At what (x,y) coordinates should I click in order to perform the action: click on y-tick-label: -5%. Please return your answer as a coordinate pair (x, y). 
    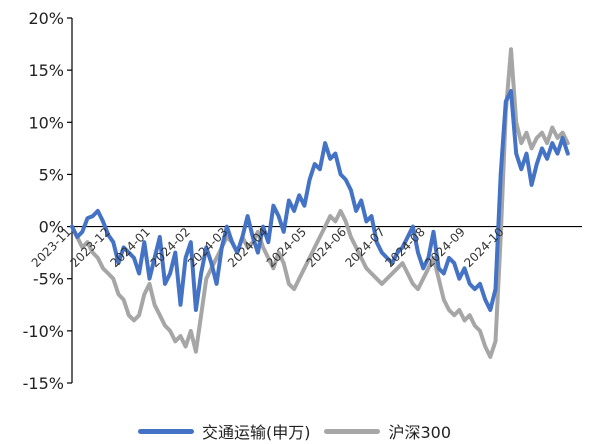
    Looking at the image, I should click on (48, 279).